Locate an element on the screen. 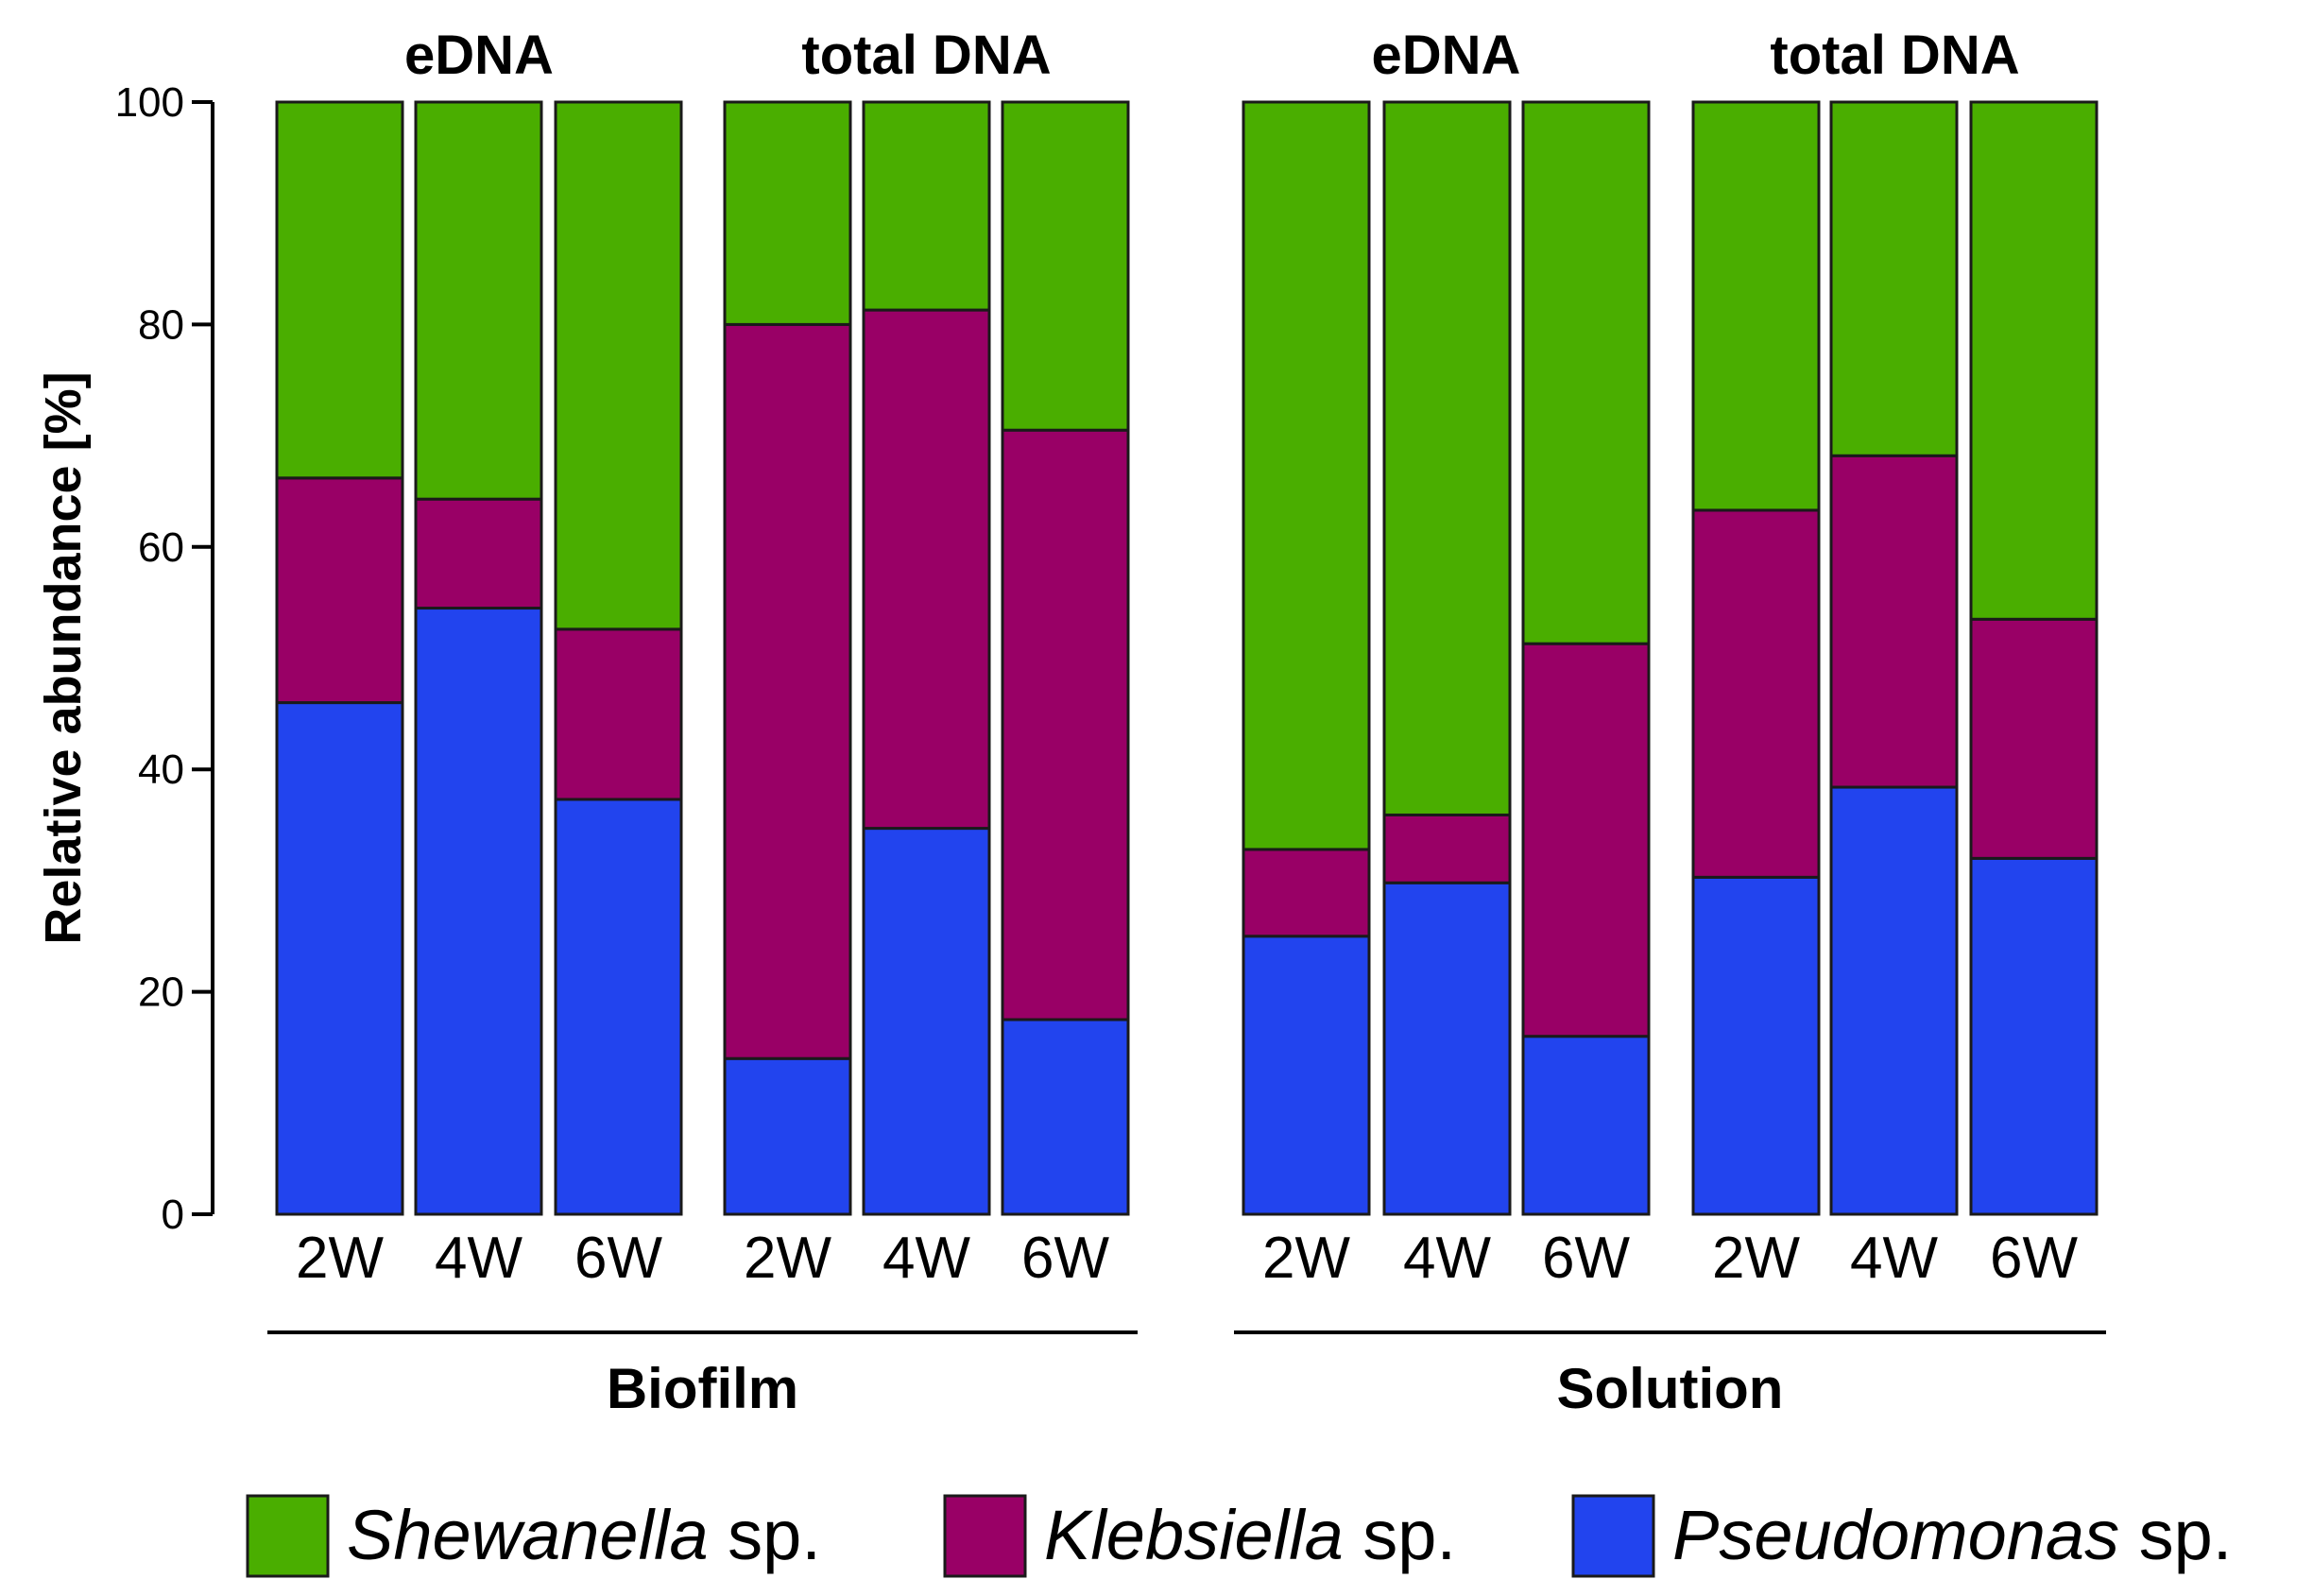 Image resolution: width=2313 pixels, height=1596 pixels. legend-swatch-pseudomonas is located at coordinates (1613, 1536).